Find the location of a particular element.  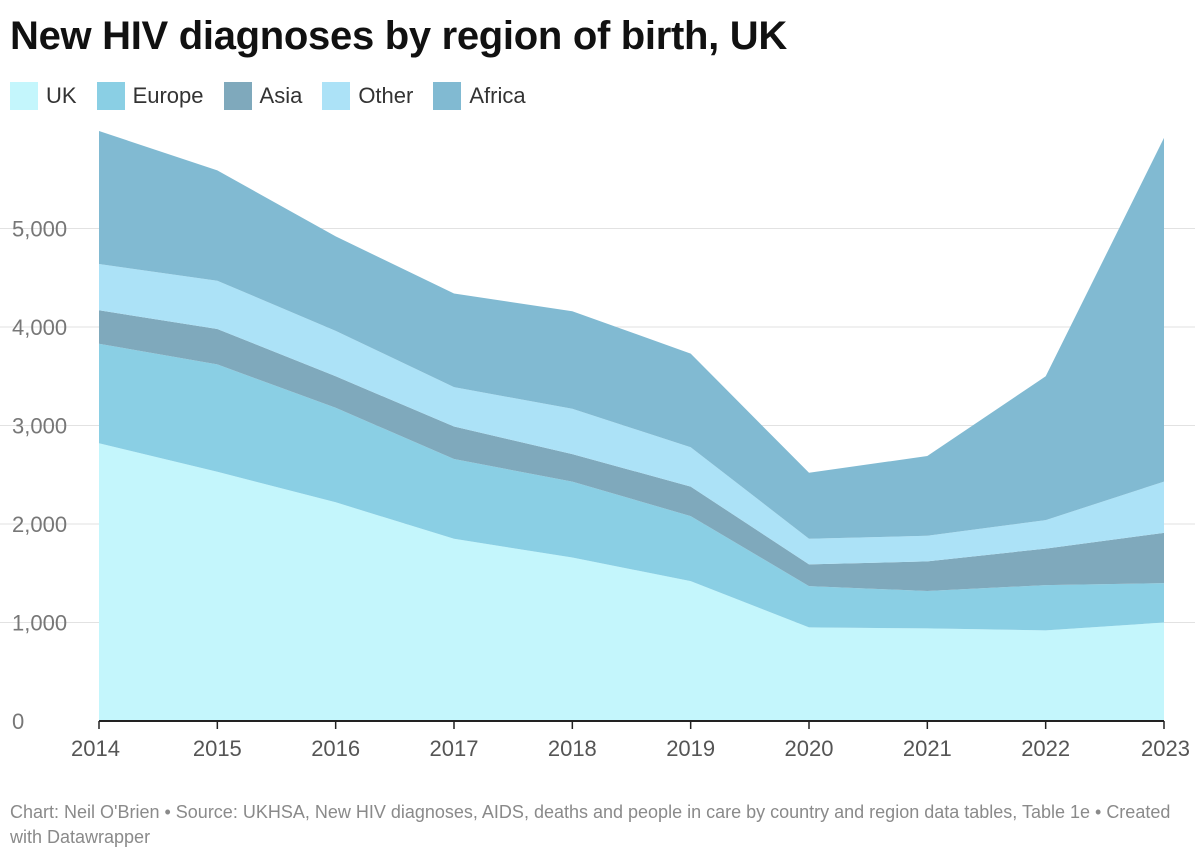

legend-label-uk: UK is located at coordinates (61, 95).